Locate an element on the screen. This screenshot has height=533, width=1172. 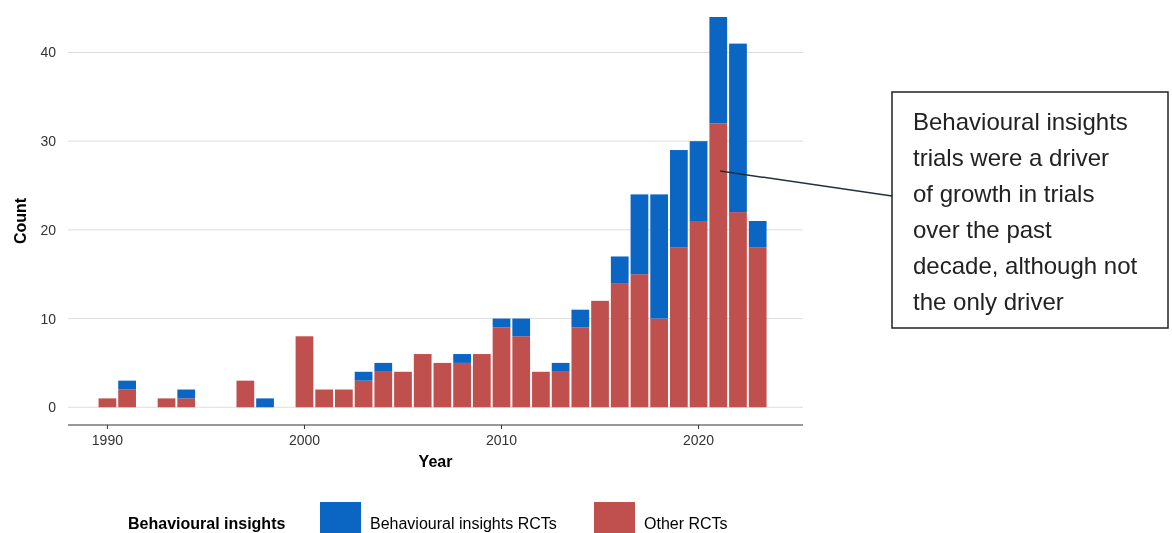
x-tick-label: 2020 is located at coordinates (698, 440).